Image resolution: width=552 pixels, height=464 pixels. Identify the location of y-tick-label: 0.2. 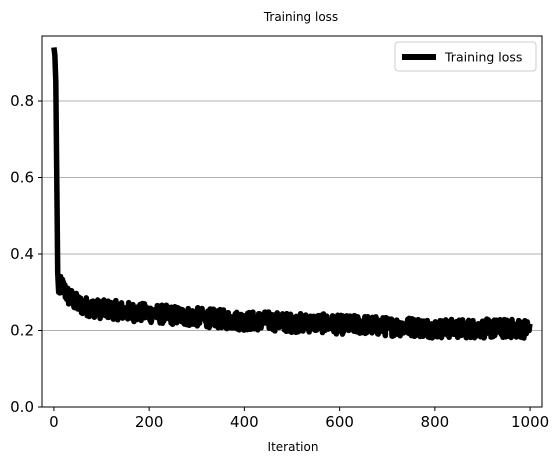
(22, 331).